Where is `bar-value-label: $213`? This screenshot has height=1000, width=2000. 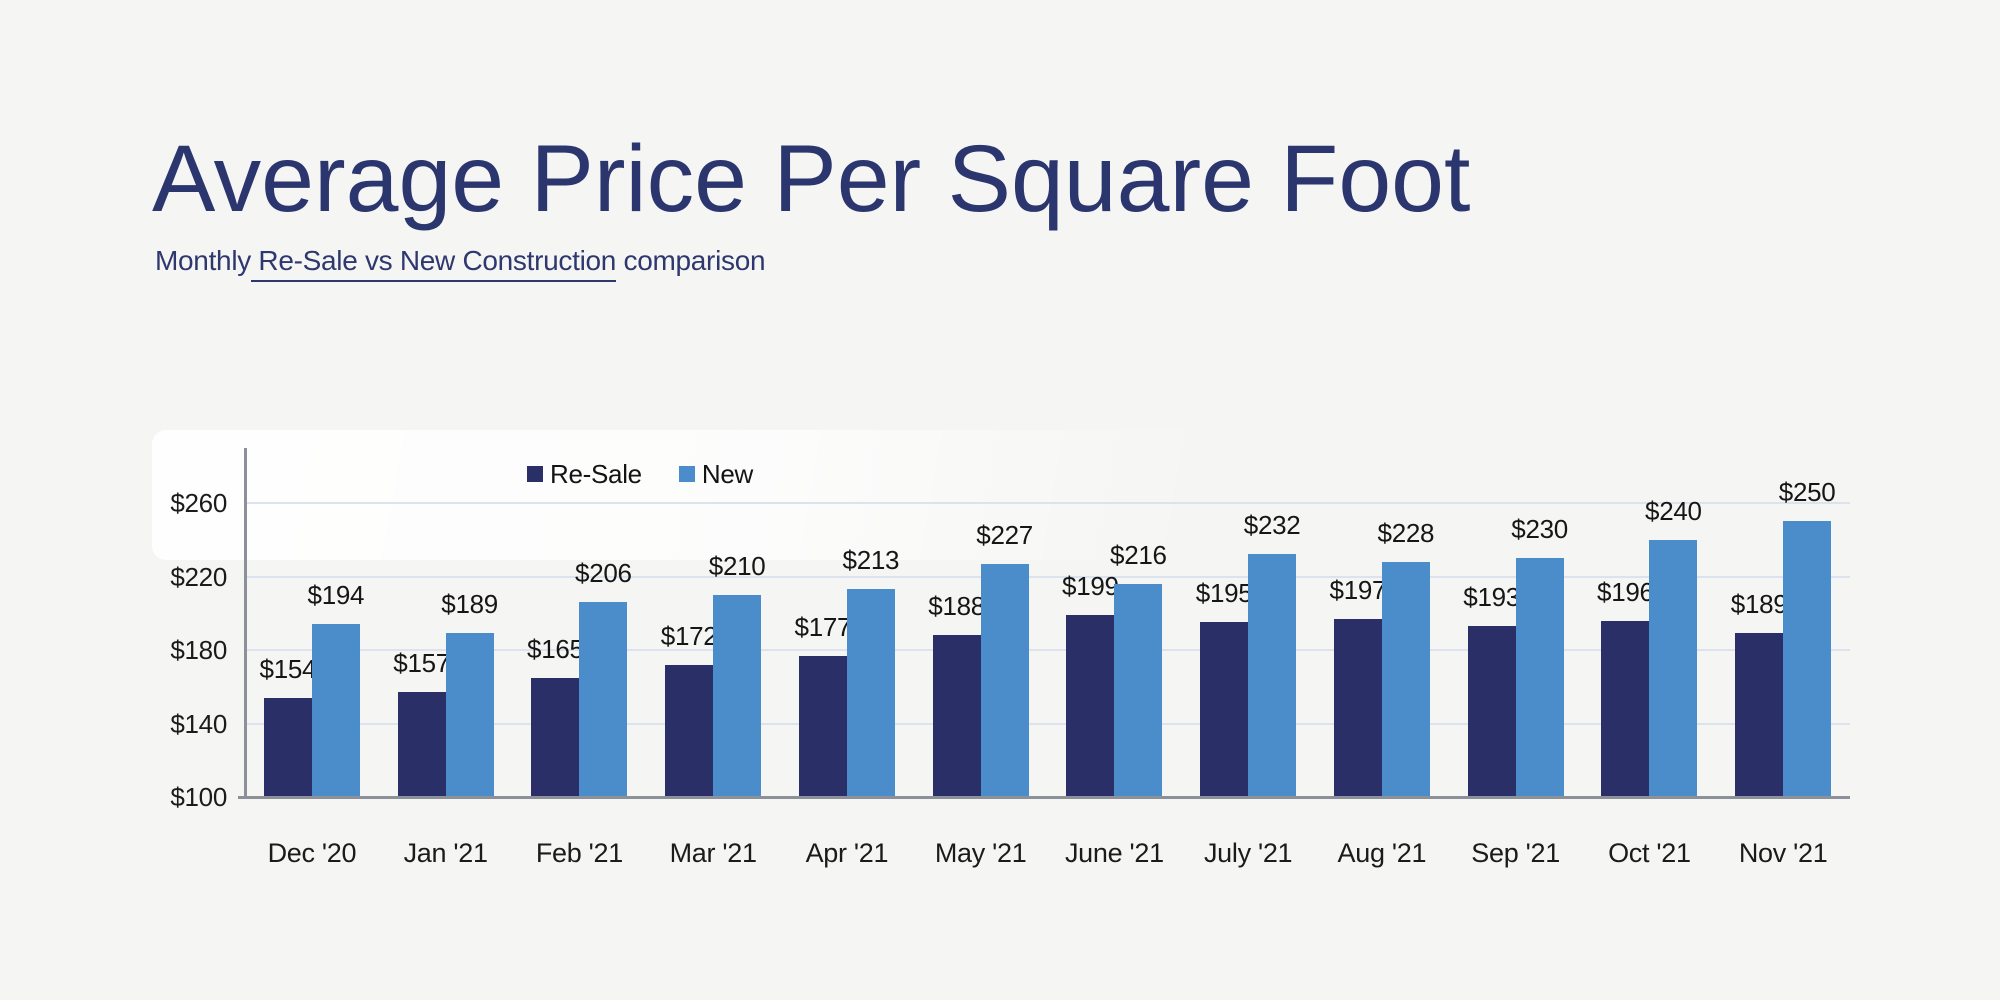 bar-value-label: $213 is located at coordinates (871, 560).